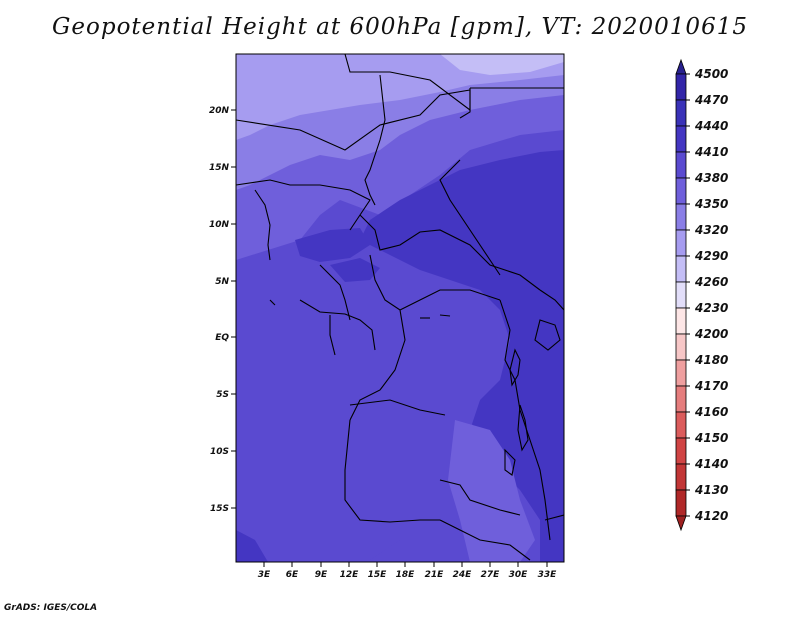  What do you see at coordinates (355, 270) in the screenshot?
I see `contour-4410-patch` at bounding box center [355, 270].